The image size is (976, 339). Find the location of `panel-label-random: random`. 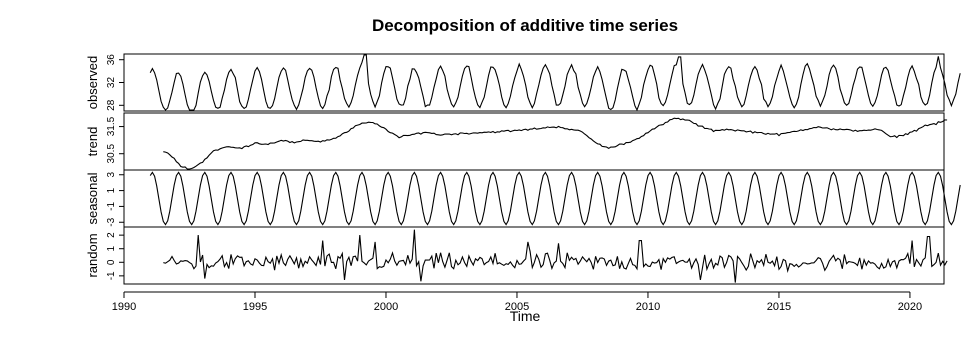

panel-label-random: random is located at coordinates (92, 255).